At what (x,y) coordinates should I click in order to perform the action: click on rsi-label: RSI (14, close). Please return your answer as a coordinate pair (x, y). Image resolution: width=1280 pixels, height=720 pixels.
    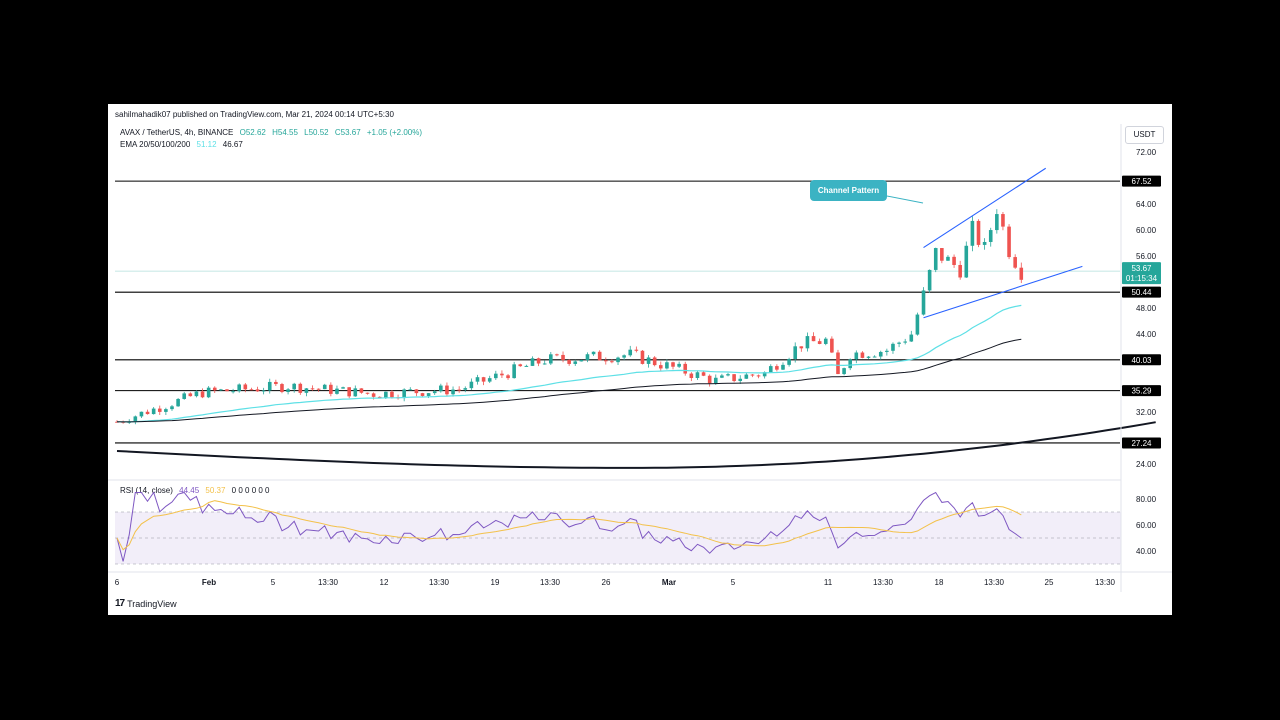
    Looking at the image, I should click on (146, 490).